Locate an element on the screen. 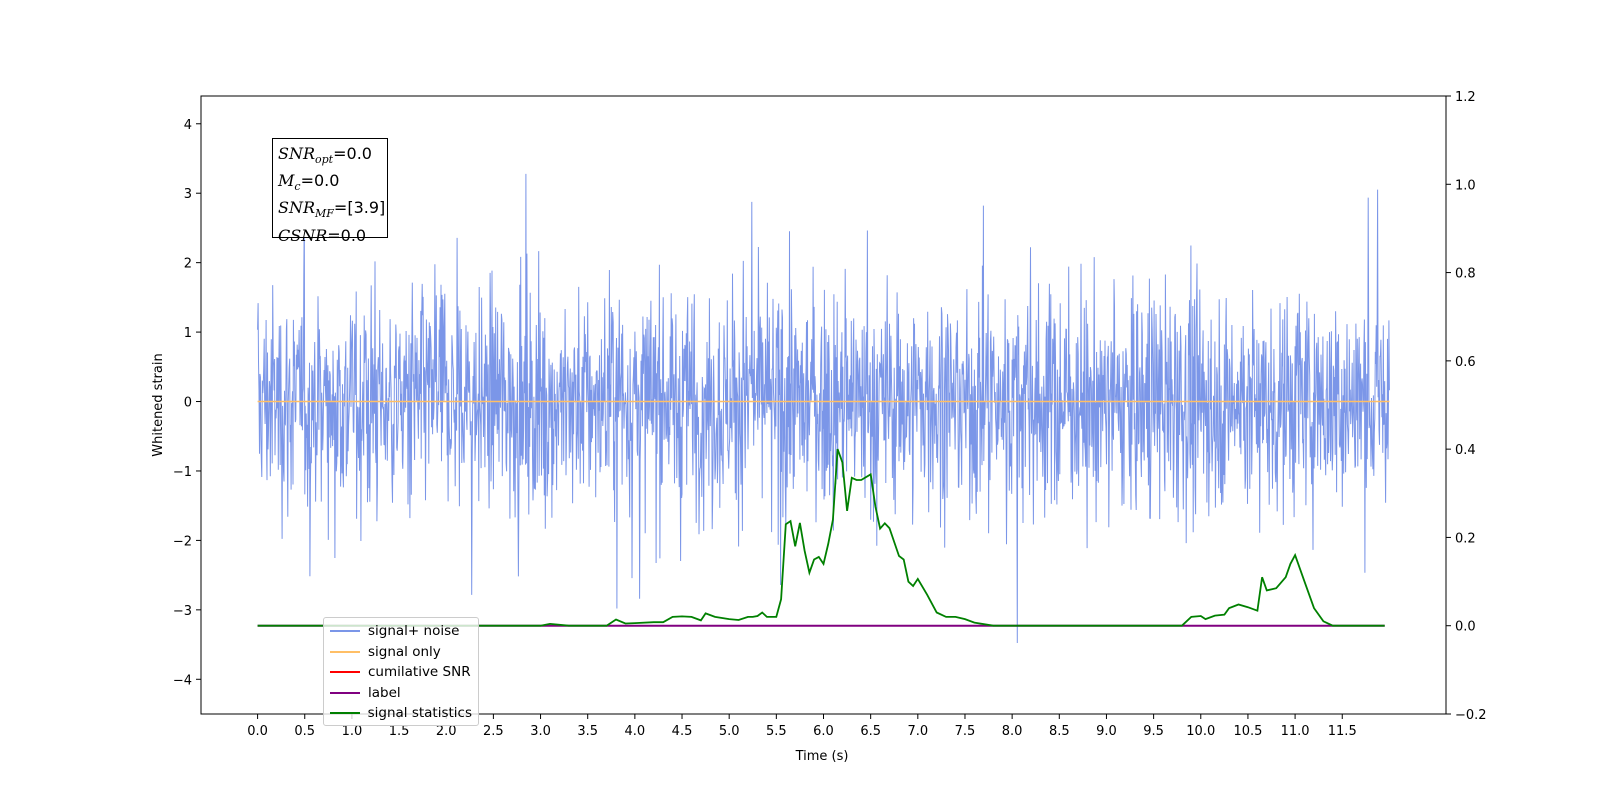  legend-entry-cumulative-snr: cumilative SNR is located at coordinates (401, 672).